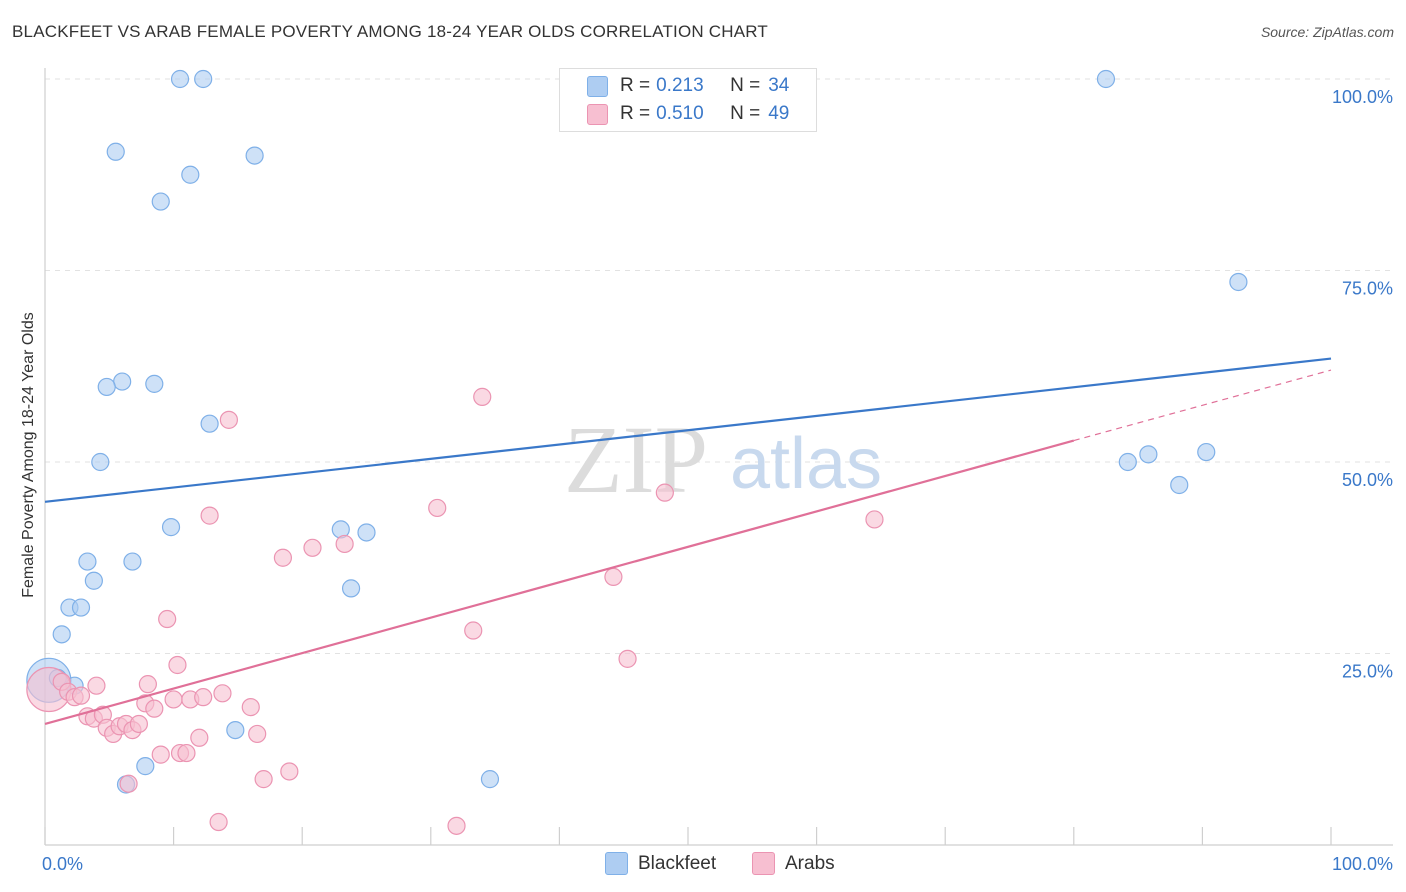 The height and width of the screenshot is (892, 1406). What do you see at coordinates (1362, 864) in the screenshot?
I see `x-tick-label: 100.0%` at bounding box center [1362, 864].